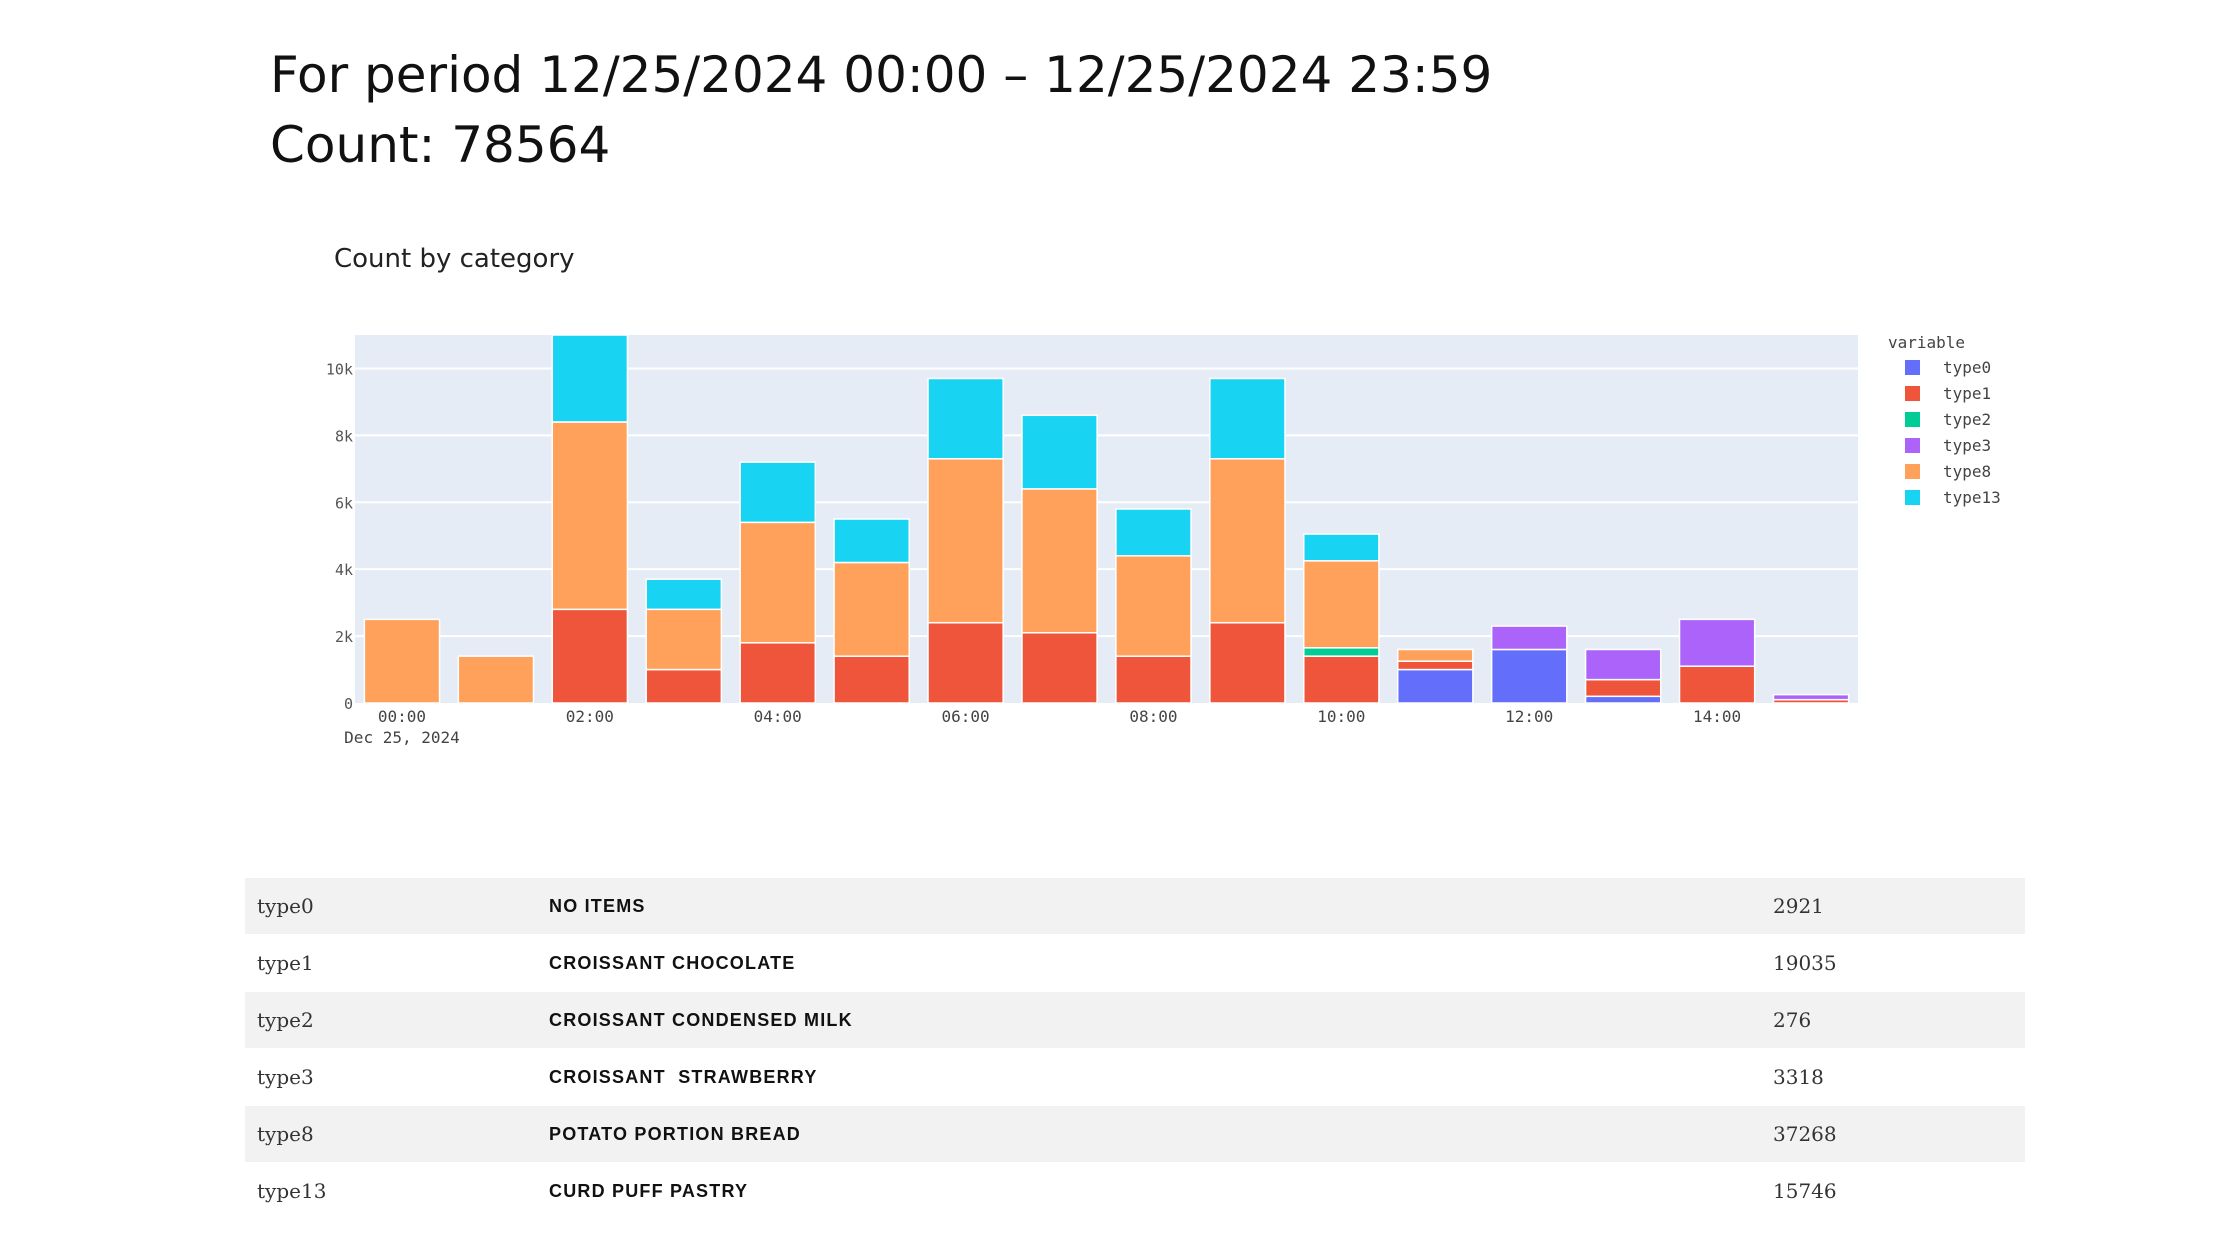  I want to click on category-id-cell: type1, so click(397, 963).